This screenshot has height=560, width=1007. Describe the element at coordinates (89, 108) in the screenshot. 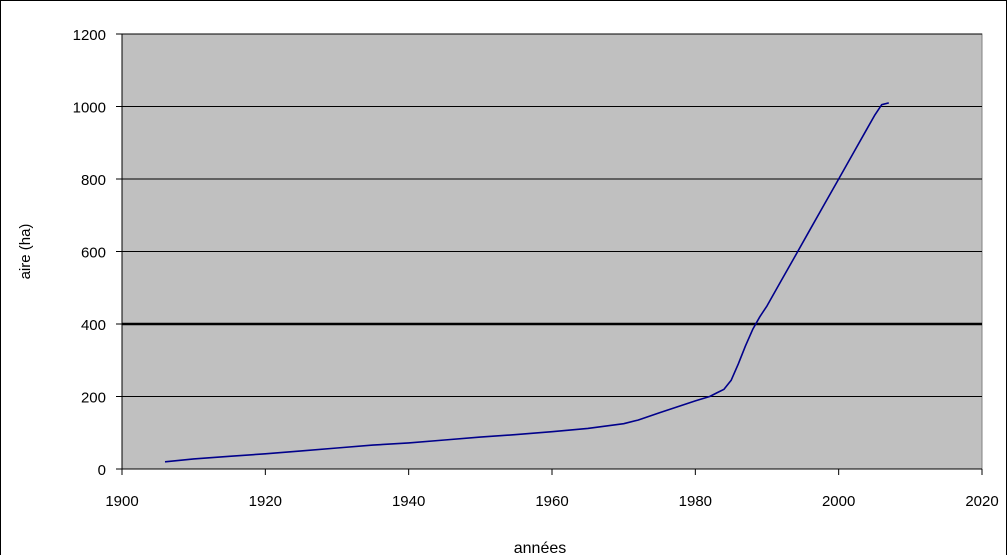

I see `y-tick-label-1000: 1000` at that location.